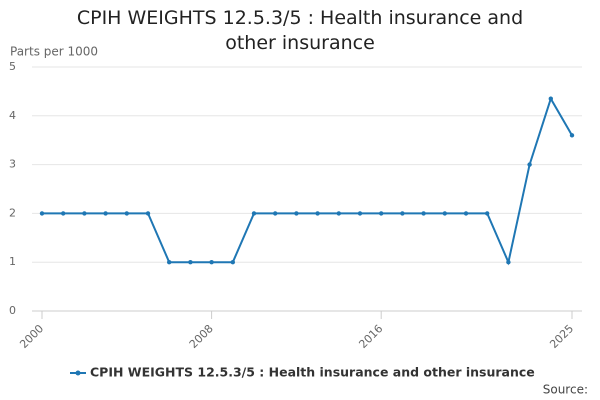 Image resolution: width=600 pixels, height=400 pixels. Describe the element at coordinates (561, 336) in the screenshot. I see `x-tick-label: 2025` at that location.